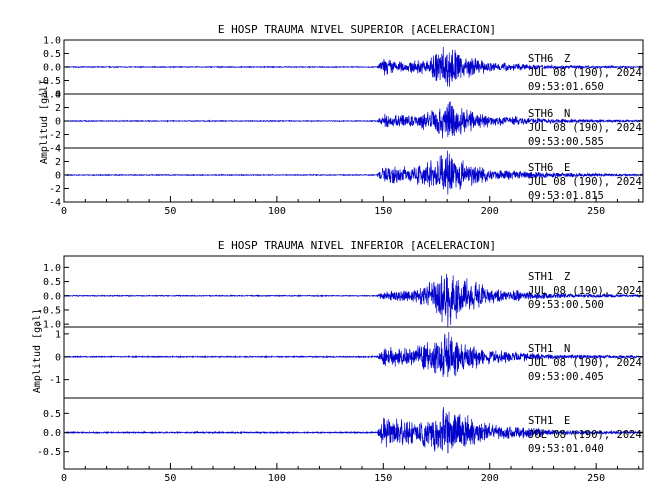 This screenshot has width=650, height=500. What do you see at coordinates (566, 142) in the screenshot?
I see `record-time: 09:53:00.585` at bounding box center [566, 142].